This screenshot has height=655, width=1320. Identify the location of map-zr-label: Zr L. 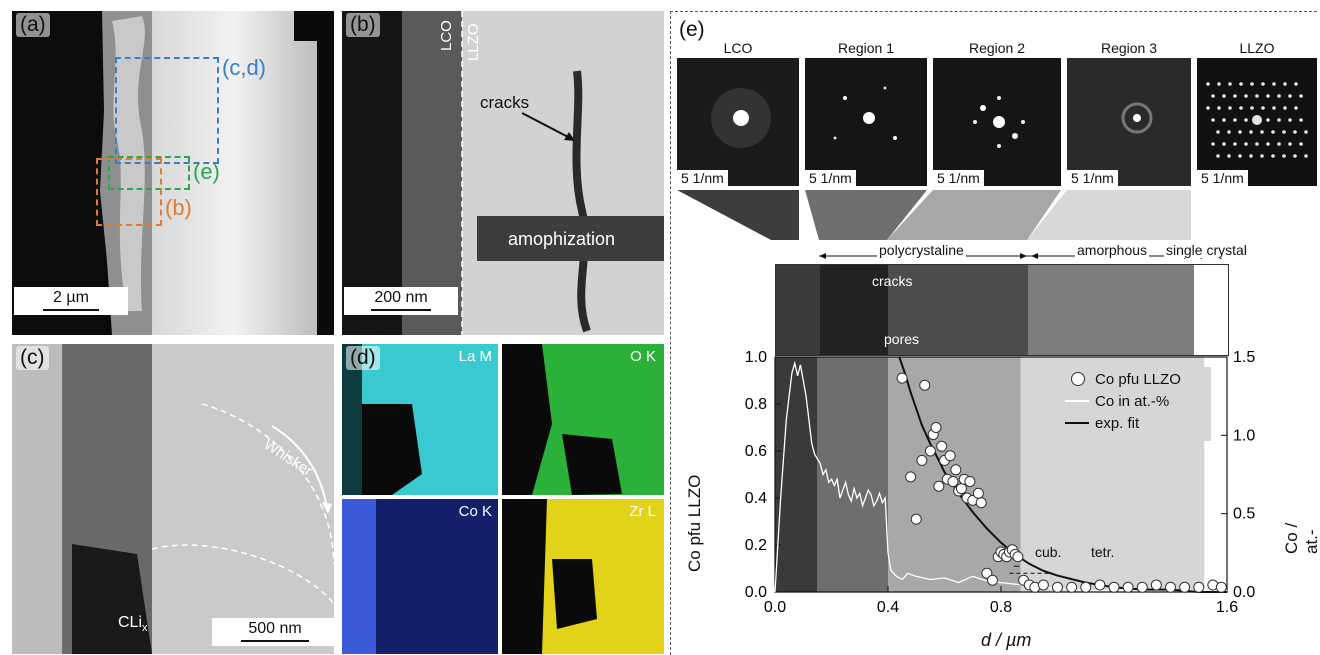
(642, 511).